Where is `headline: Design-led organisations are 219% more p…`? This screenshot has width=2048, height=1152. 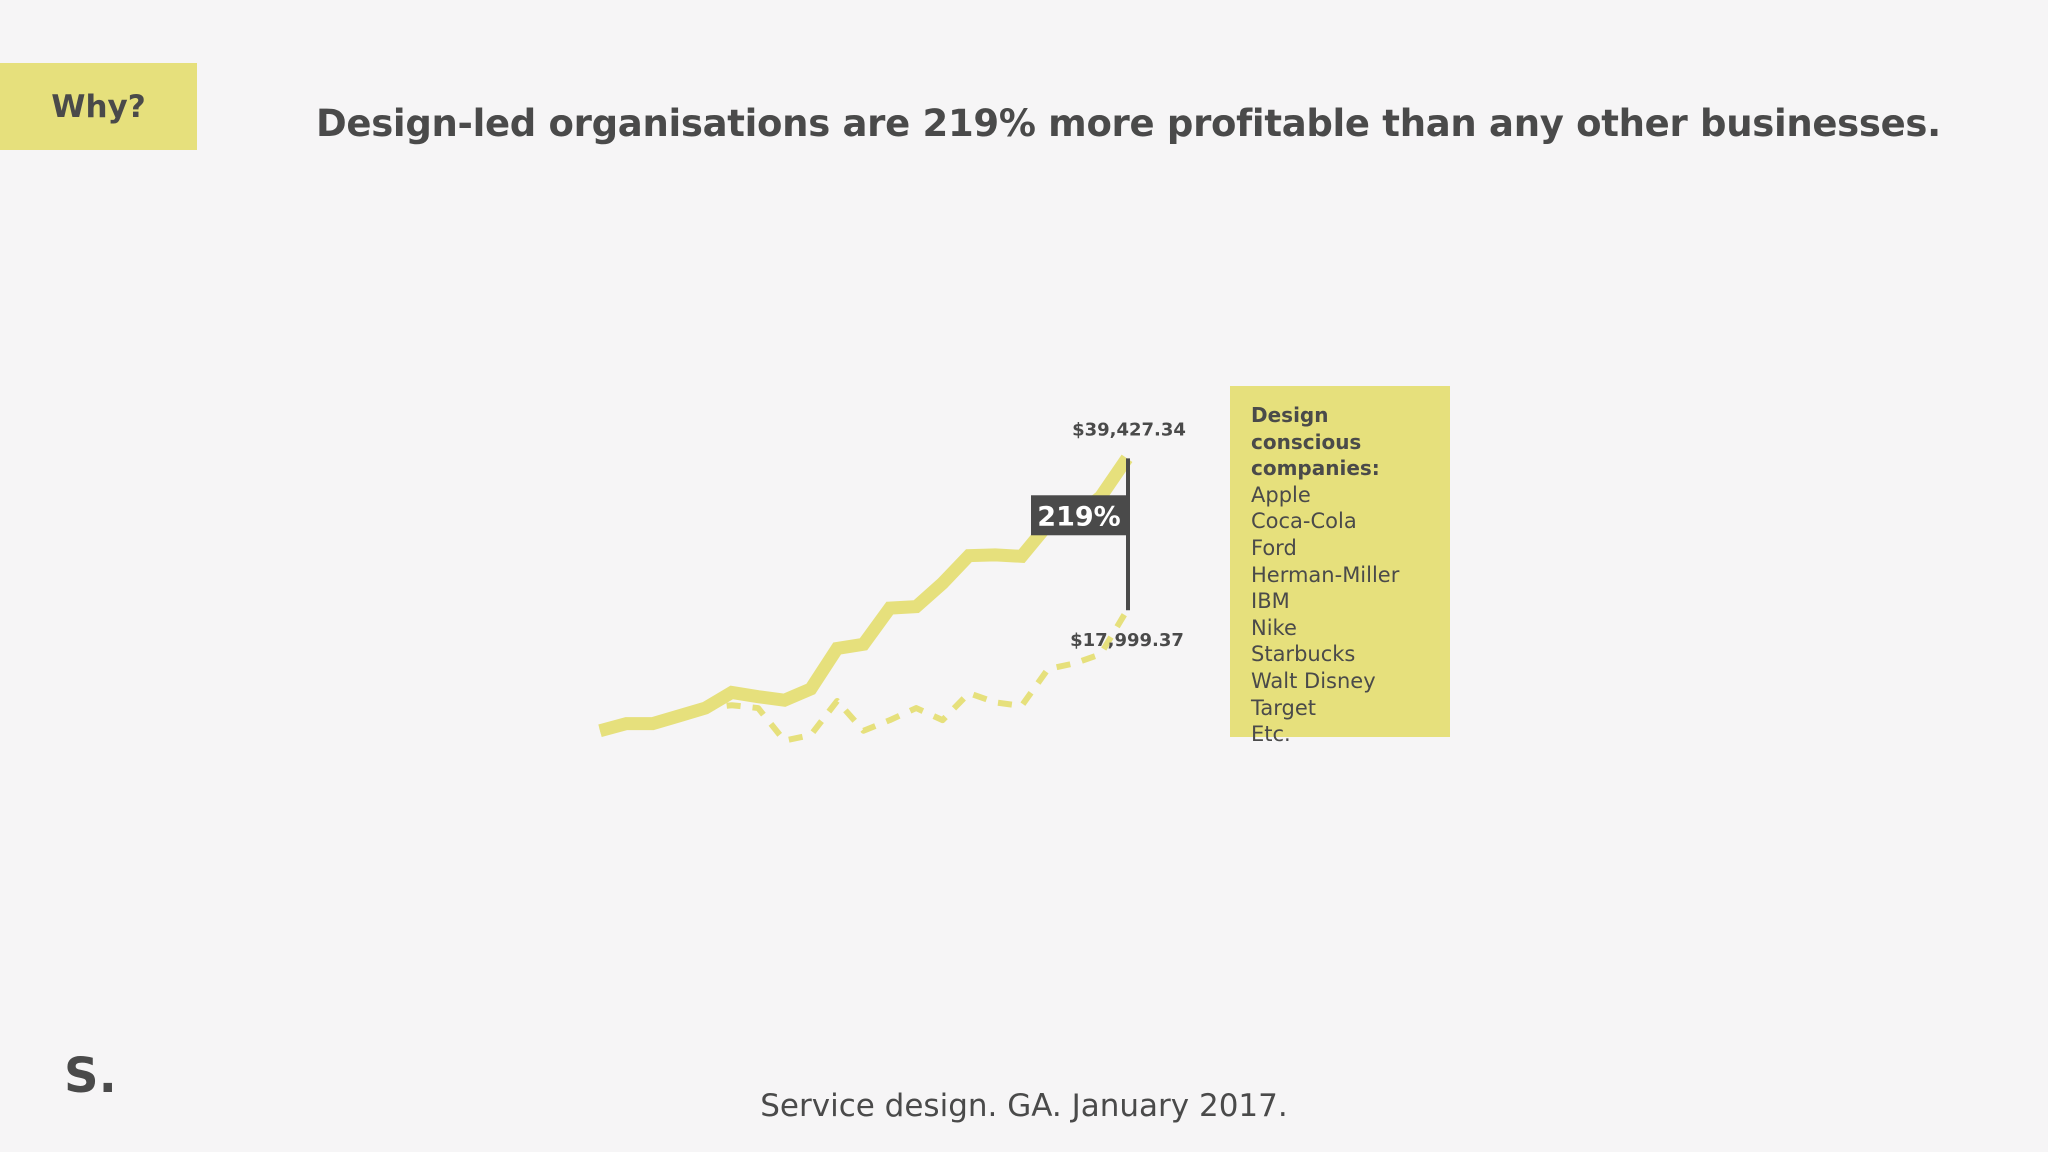
headline: Design-led organisations are 219% more p… is located at coordinates (1128, 123).